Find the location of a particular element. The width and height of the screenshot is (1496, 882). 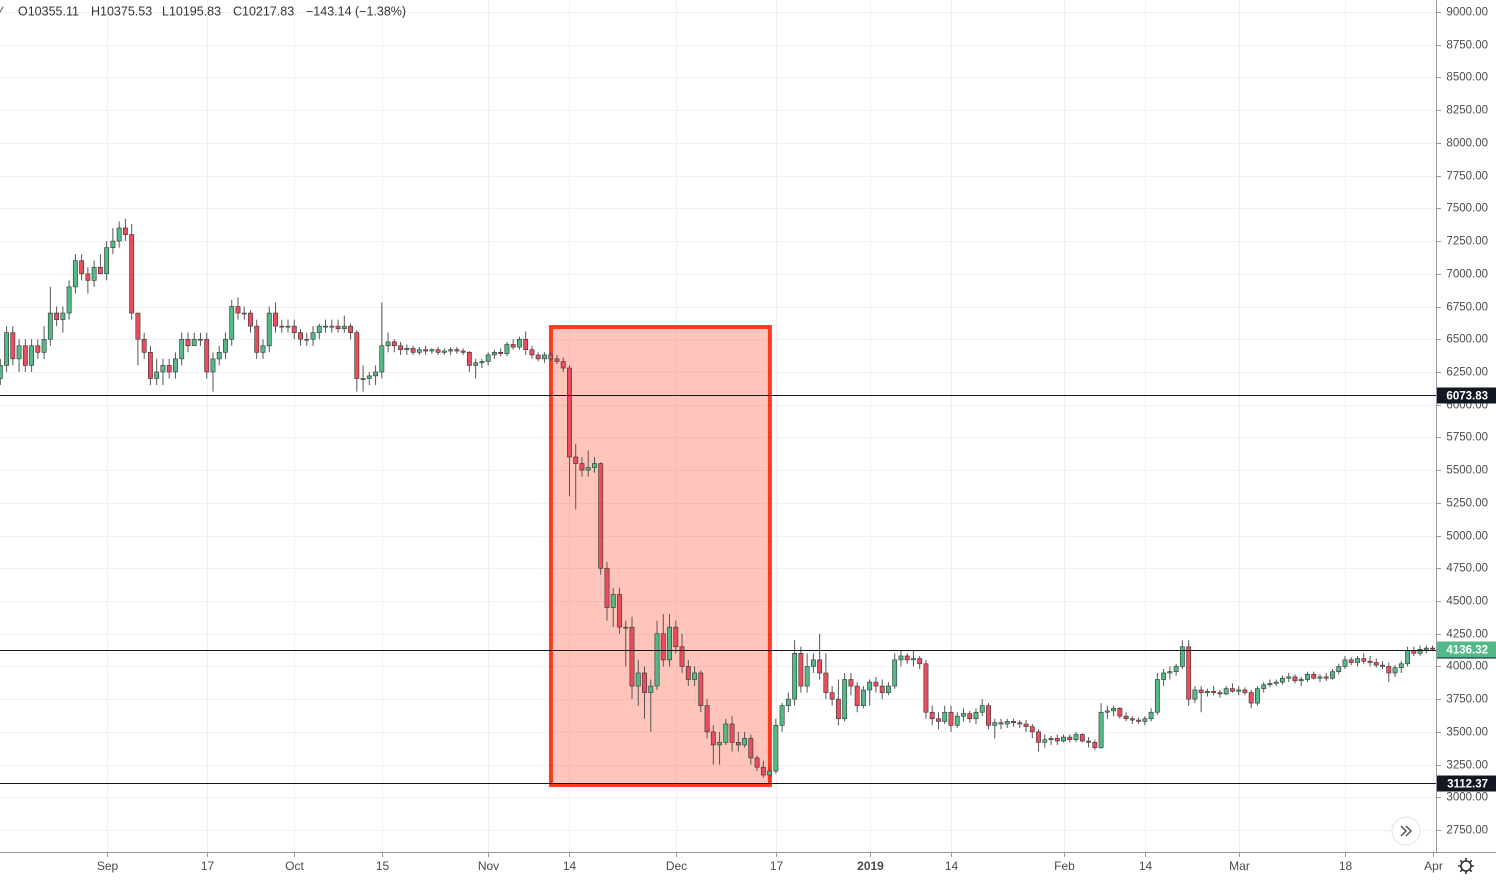

y-tick-label: 7750.00 is located at coordinates (1467, 177).